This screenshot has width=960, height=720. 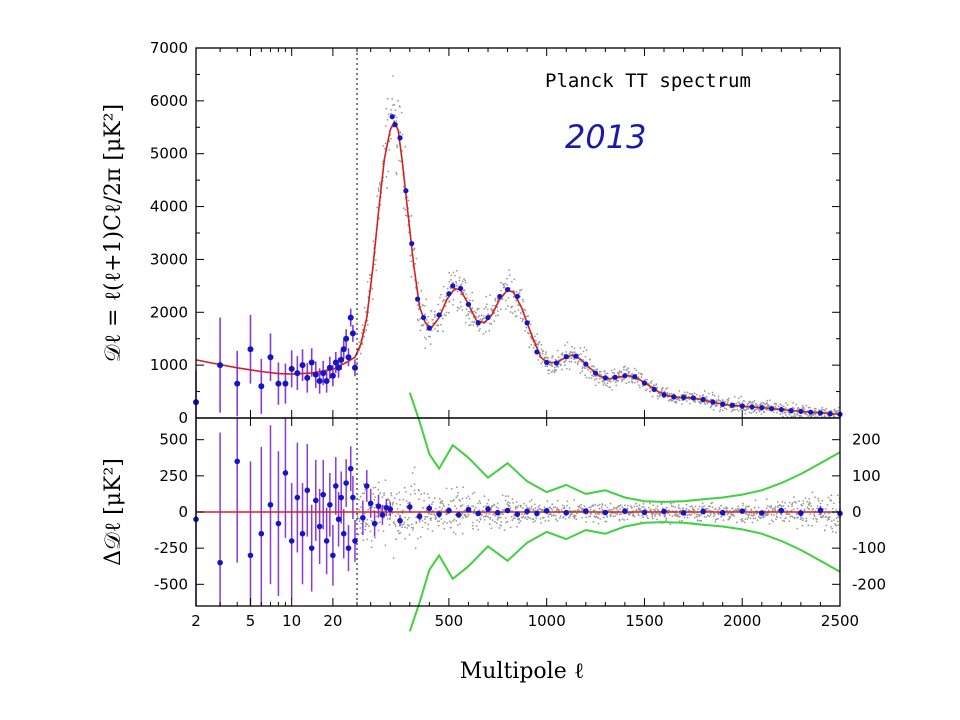 I want to click on bottom-y-axis-label: Δ𝒟ℓ [μK²], so click(x=113, y=512).